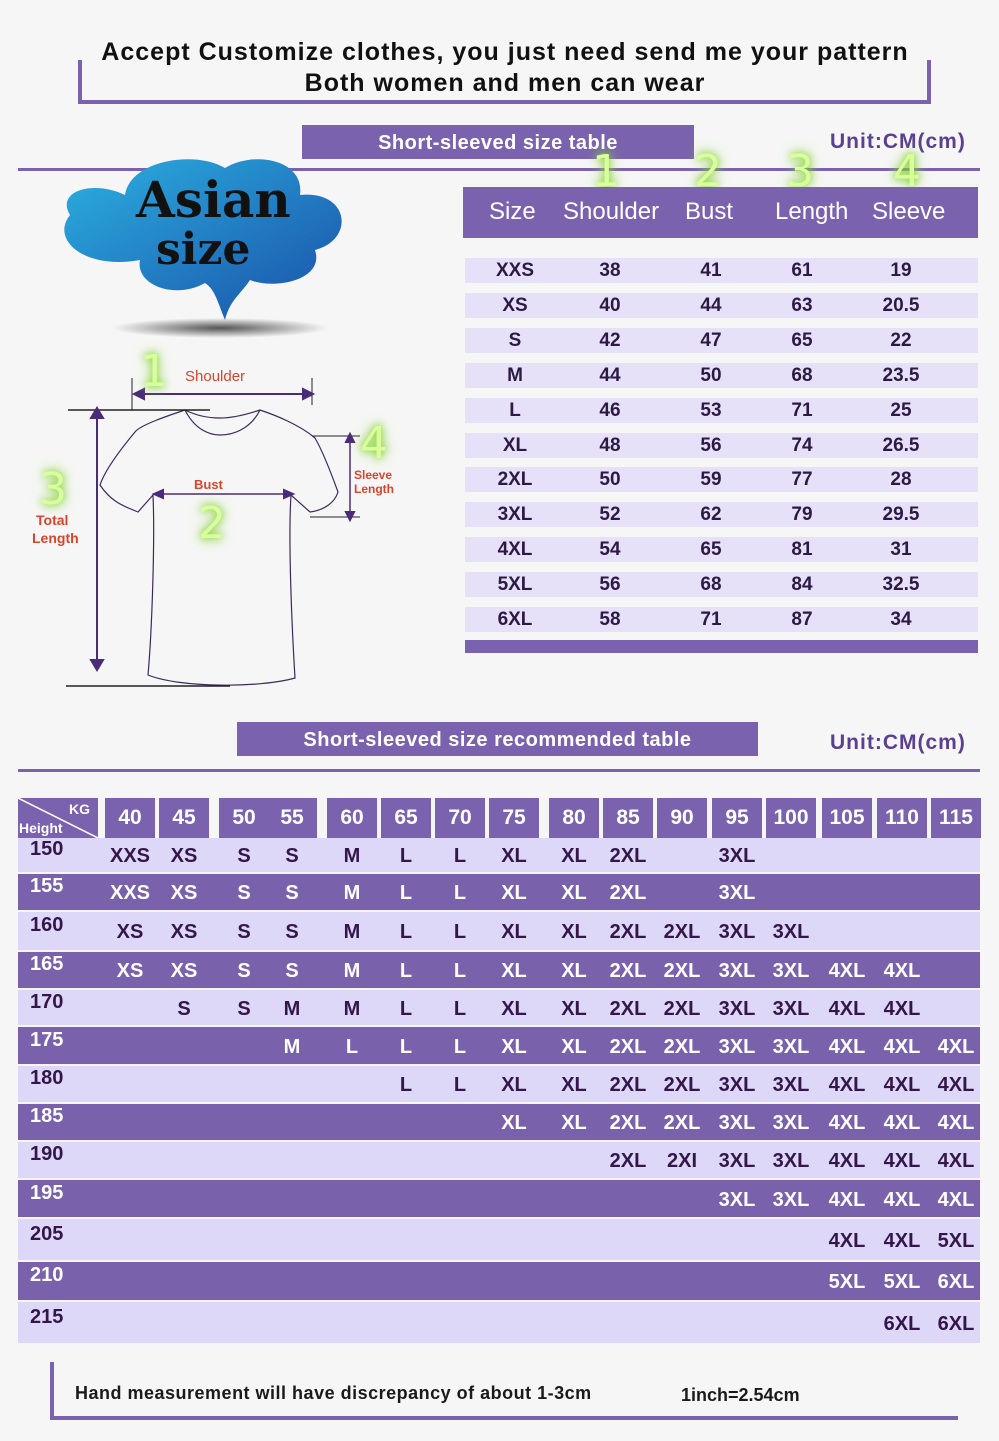 Image resolution: width=999 pixels, height=1441 pixels. I want to click on rec-table-unit: Unit:CM(cm), so click(898, 742).